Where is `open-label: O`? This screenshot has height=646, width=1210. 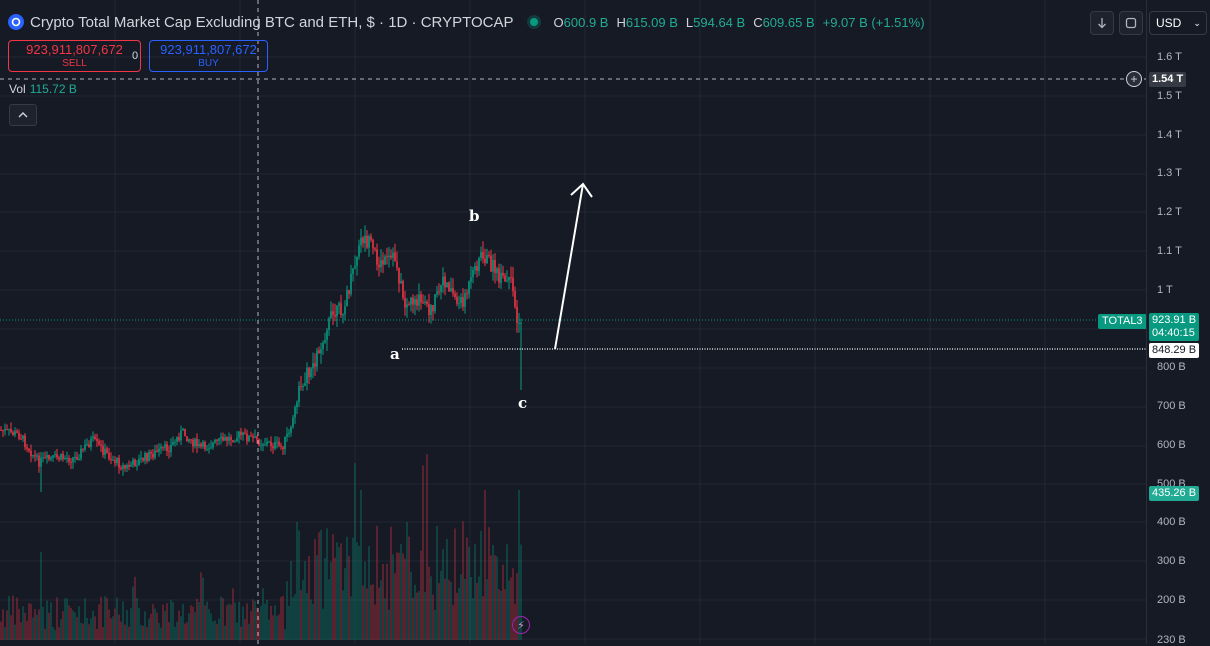 open-label: O is located at coordinates (558, 22).